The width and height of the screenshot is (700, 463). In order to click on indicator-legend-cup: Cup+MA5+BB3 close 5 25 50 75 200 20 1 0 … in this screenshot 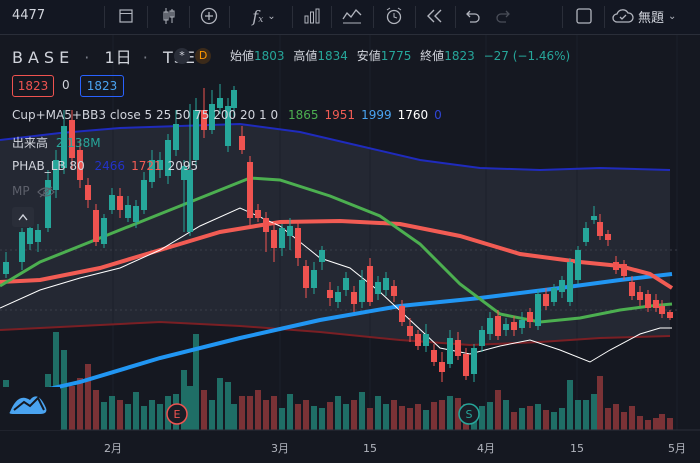, I will do `click(227, 115)`.